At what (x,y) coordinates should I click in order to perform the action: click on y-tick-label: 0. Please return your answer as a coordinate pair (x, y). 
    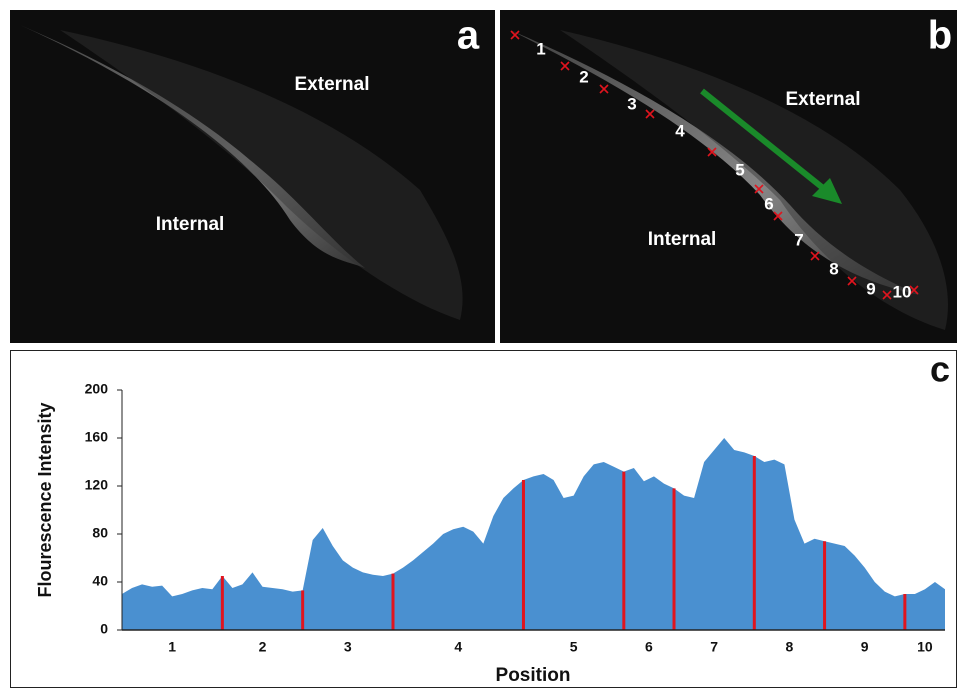
    Looking at the image, I should click on (104, 629).